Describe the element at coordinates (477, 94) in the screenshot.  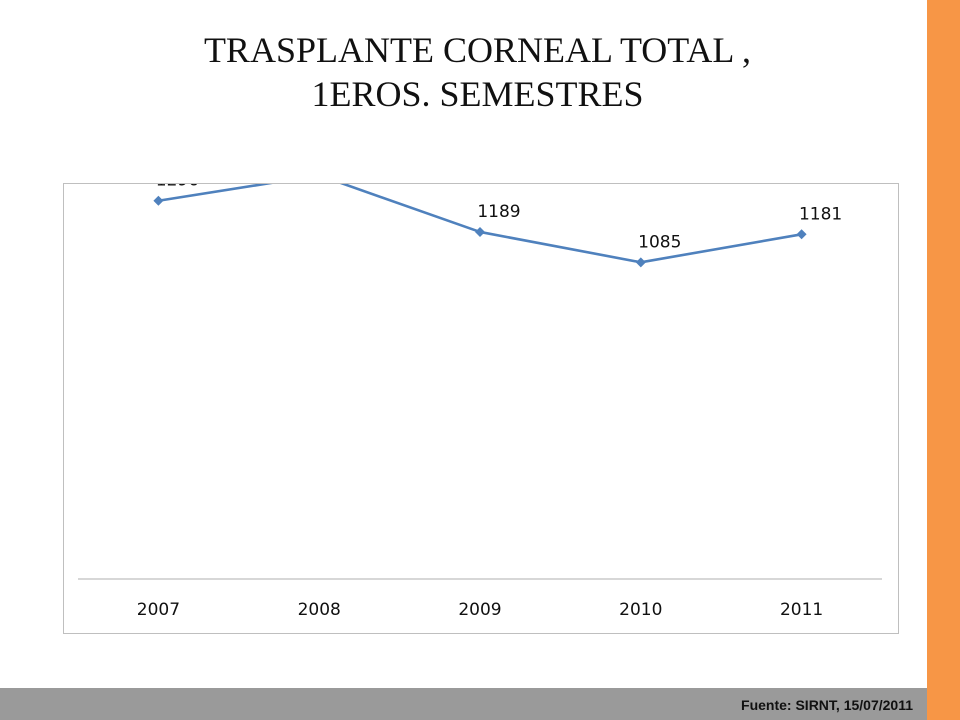
I see `slide-title-line-2: 1EROS. SEMESTRES` at that location.